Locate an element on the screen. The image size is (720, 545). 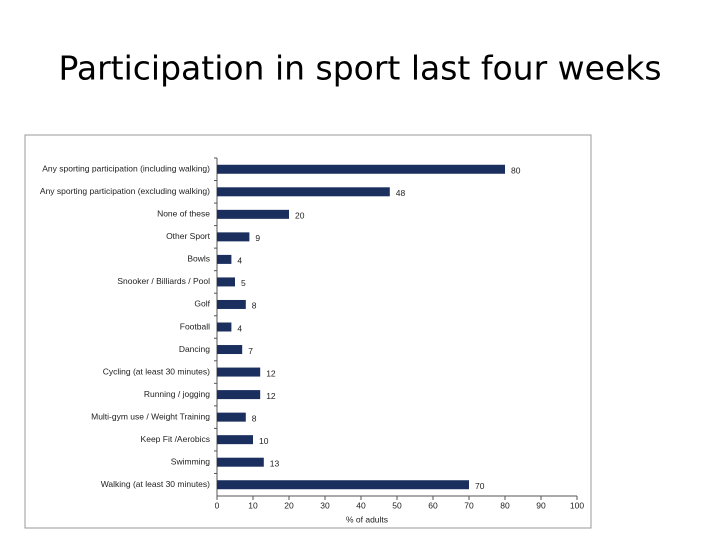
x-axis-label: % of adults is located at coordinates (367, 519).